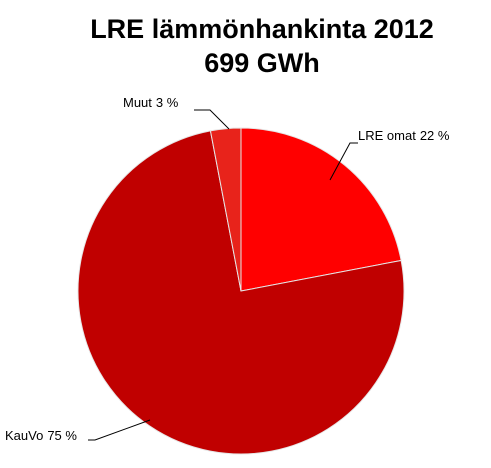 Image resolution: width=491 pixels, height=468 pixels. I want to click on slice-label: Muut 3 %, so click(151, 102).